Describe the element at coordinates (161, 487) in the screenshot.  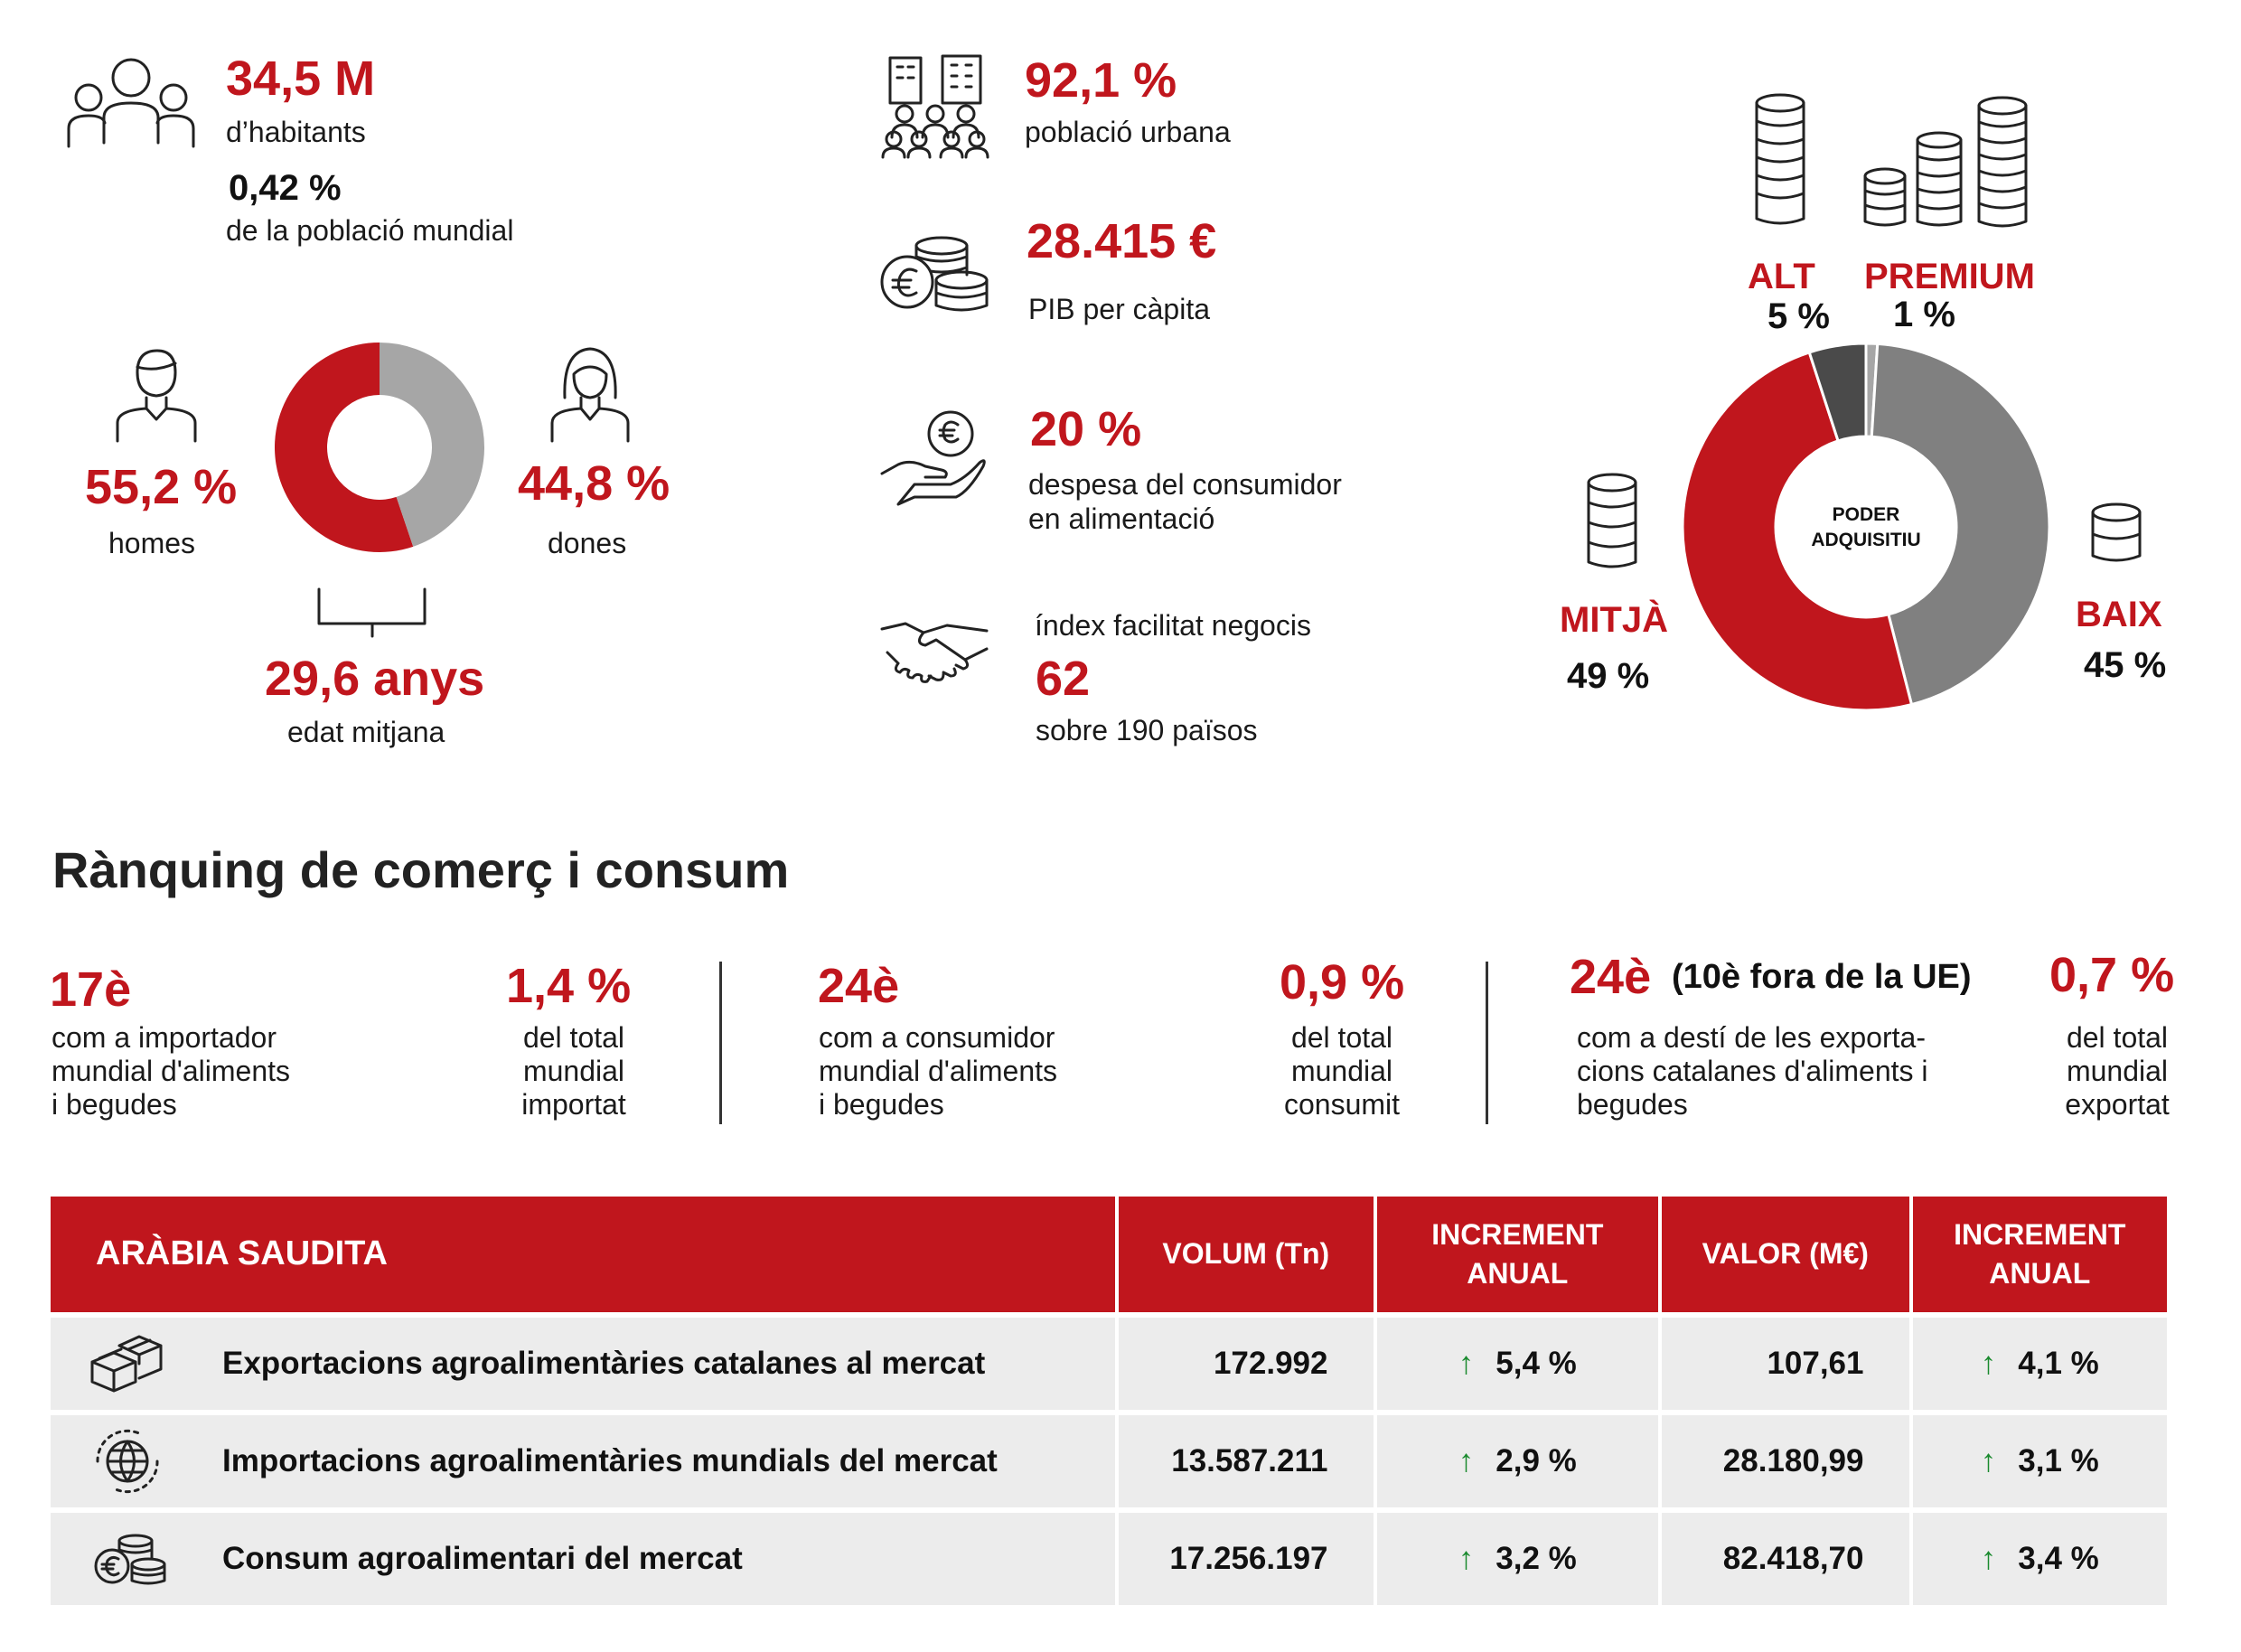
I see `men-value: 55,2 %` at that location.